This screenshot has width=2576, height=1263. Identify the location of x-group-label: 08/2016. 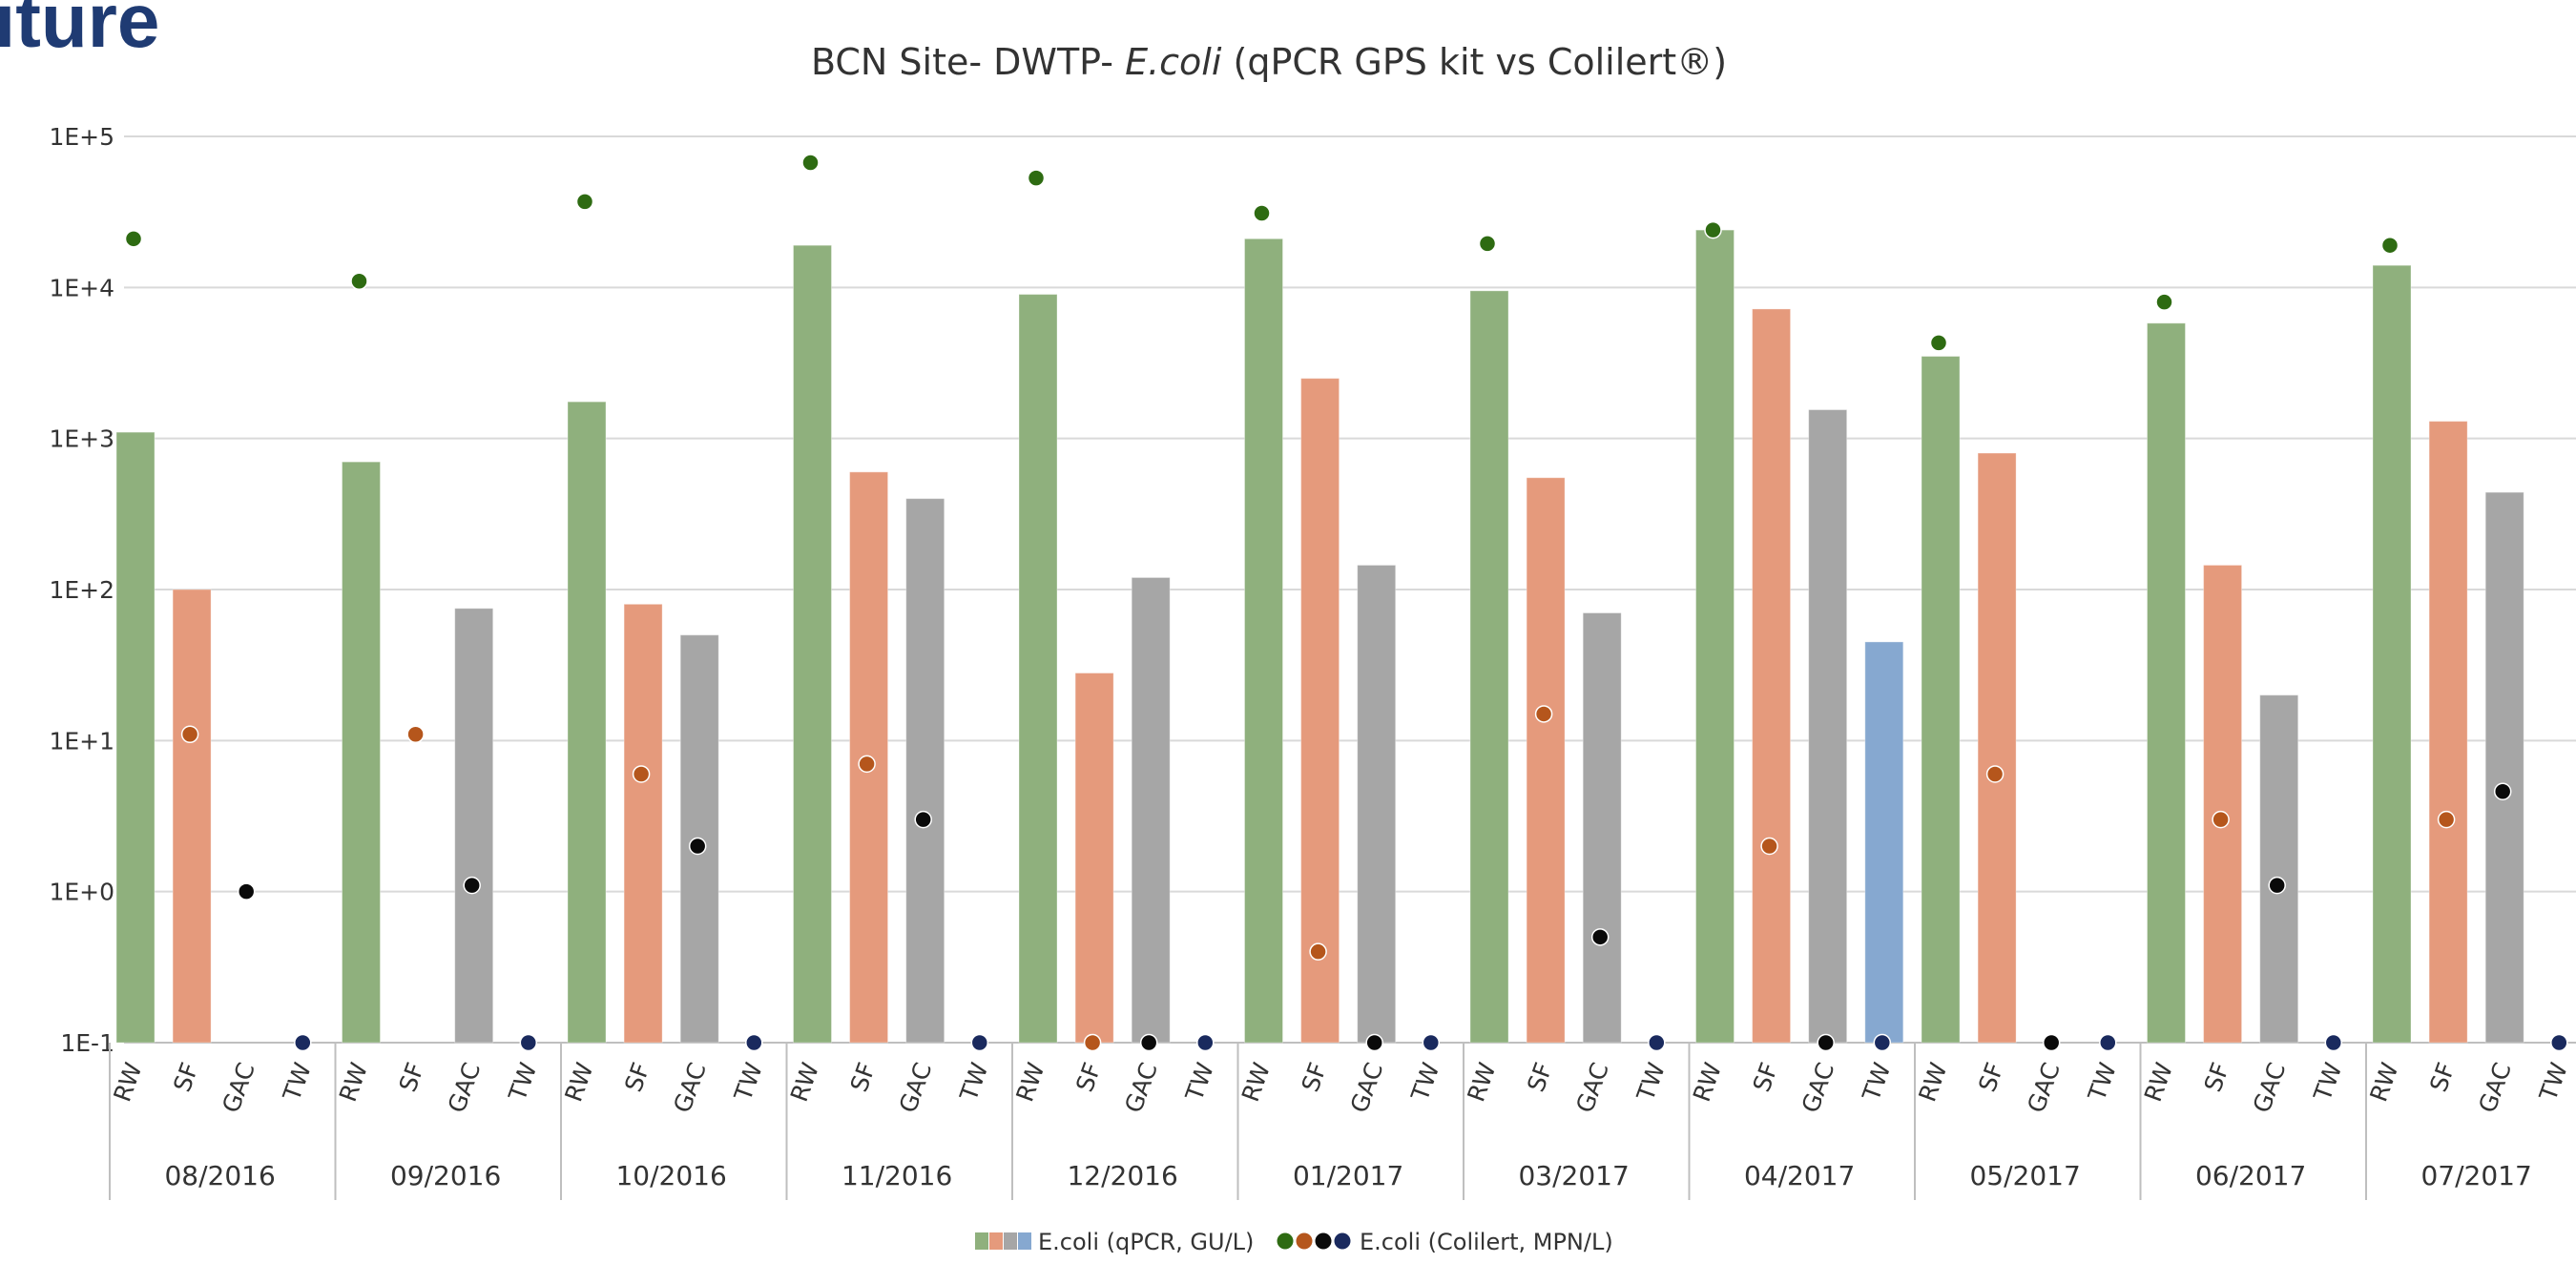
(219, 1176).